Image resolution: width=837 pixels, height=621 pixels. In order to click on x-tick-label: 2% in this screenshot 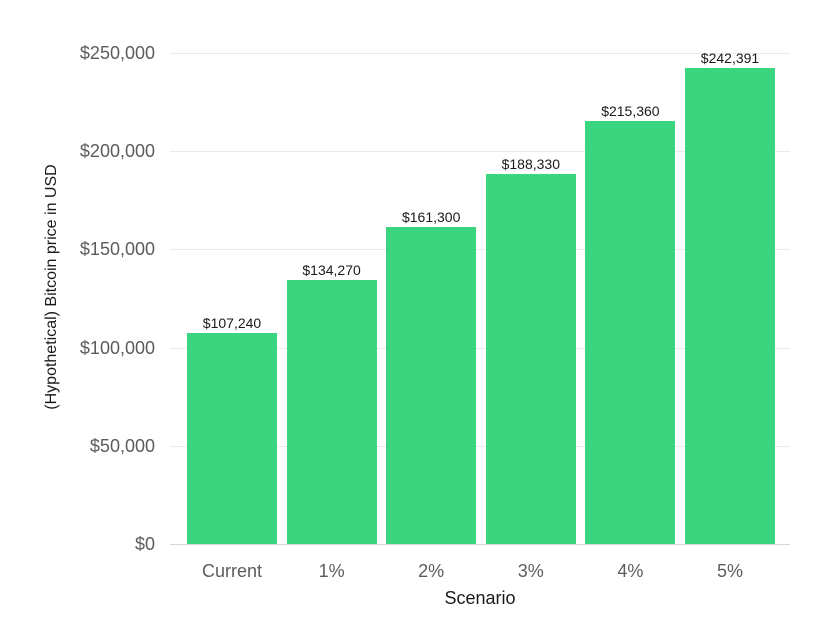, I will do `click(431, 571)`.